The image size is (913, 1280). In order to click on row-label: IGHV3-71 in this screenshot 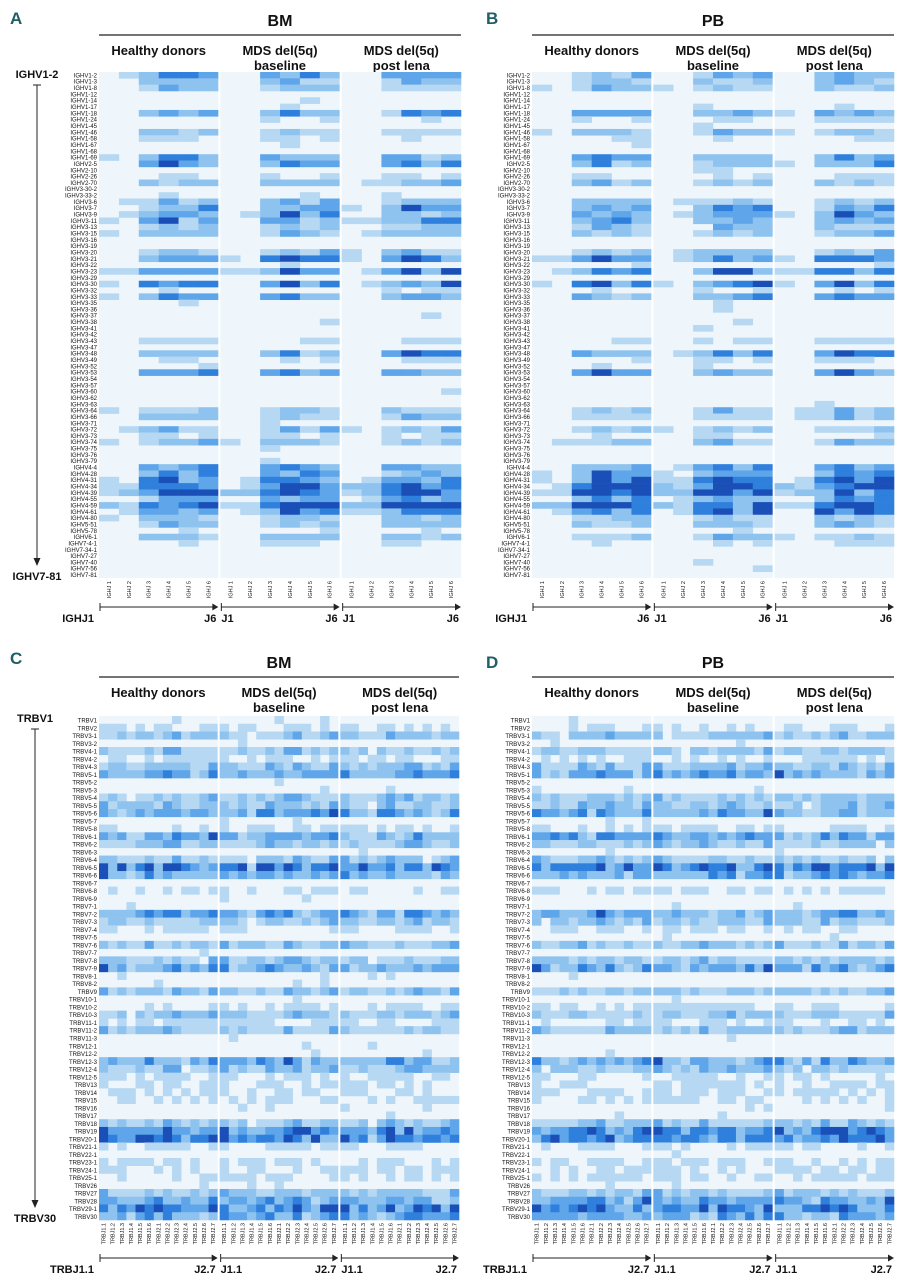, I will do `click(83, 424)`.